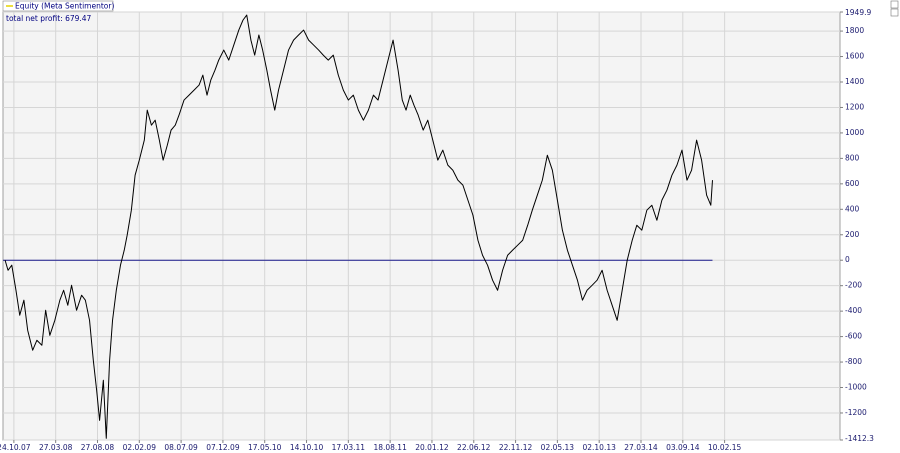 Image resolution: width=900 pixels, height=453 pixels. I want to click on legend-box, so click(58, 6).